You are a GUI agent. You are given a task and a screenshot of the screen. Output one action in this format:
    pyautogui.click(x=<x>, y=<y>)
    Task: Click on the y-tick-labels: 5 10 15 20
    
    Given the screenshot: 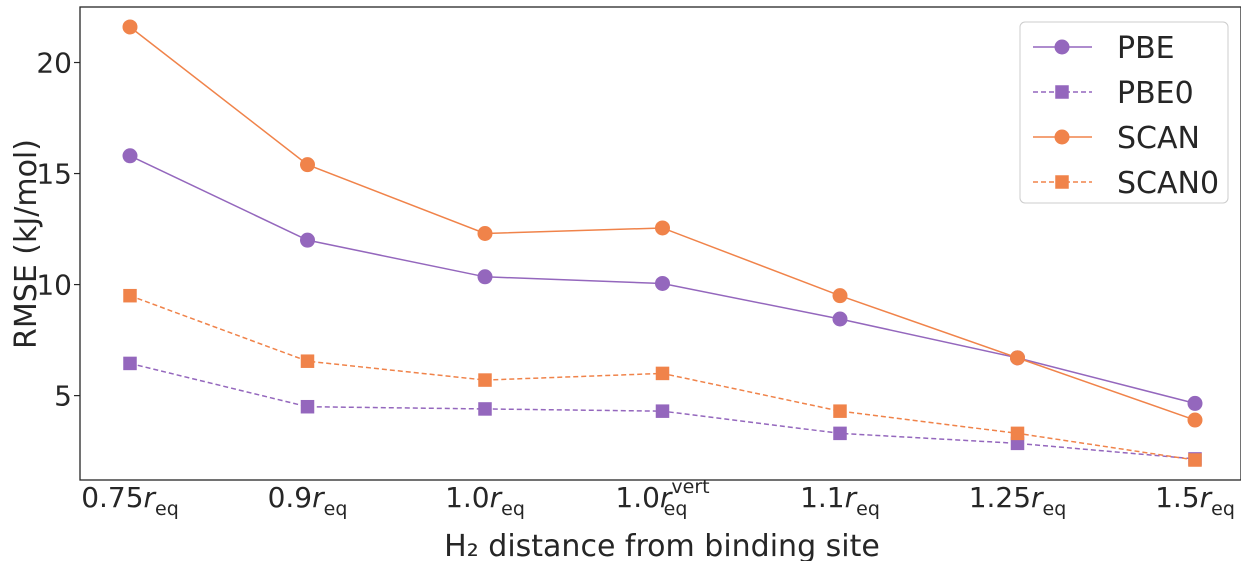 What is the action you would take?
    pyautogui.click(x=58, y=230)
    